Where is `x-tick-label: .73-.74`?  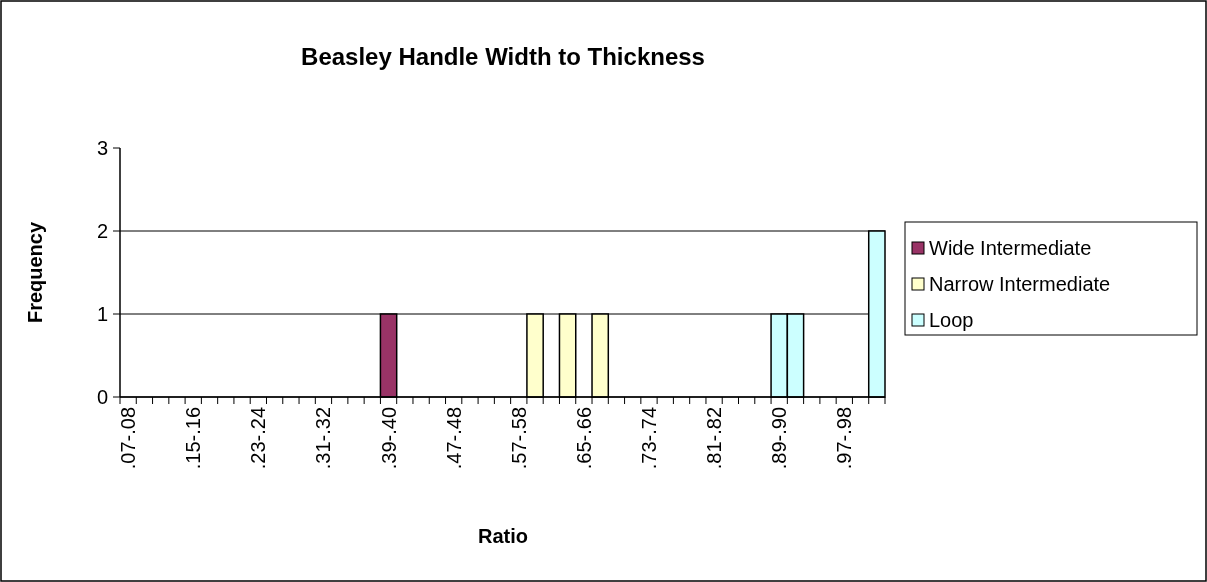
x-tick-label: .73-.74 is located at coordinates (648, 438).